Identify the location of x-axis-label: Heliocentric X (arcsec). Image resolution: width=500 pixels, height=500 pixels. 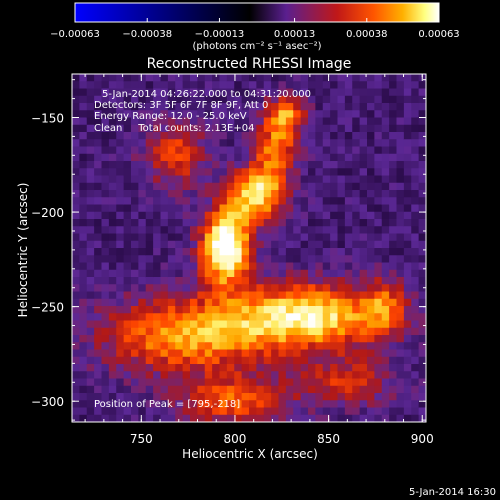
(250, 454).